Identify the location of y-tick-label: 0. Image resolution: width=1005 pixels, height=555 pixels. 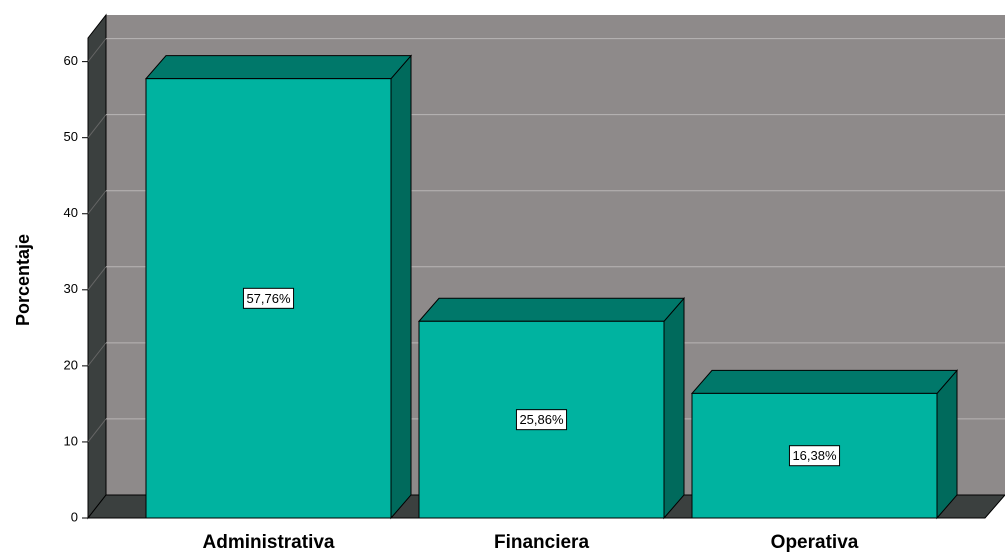
(74, 516).